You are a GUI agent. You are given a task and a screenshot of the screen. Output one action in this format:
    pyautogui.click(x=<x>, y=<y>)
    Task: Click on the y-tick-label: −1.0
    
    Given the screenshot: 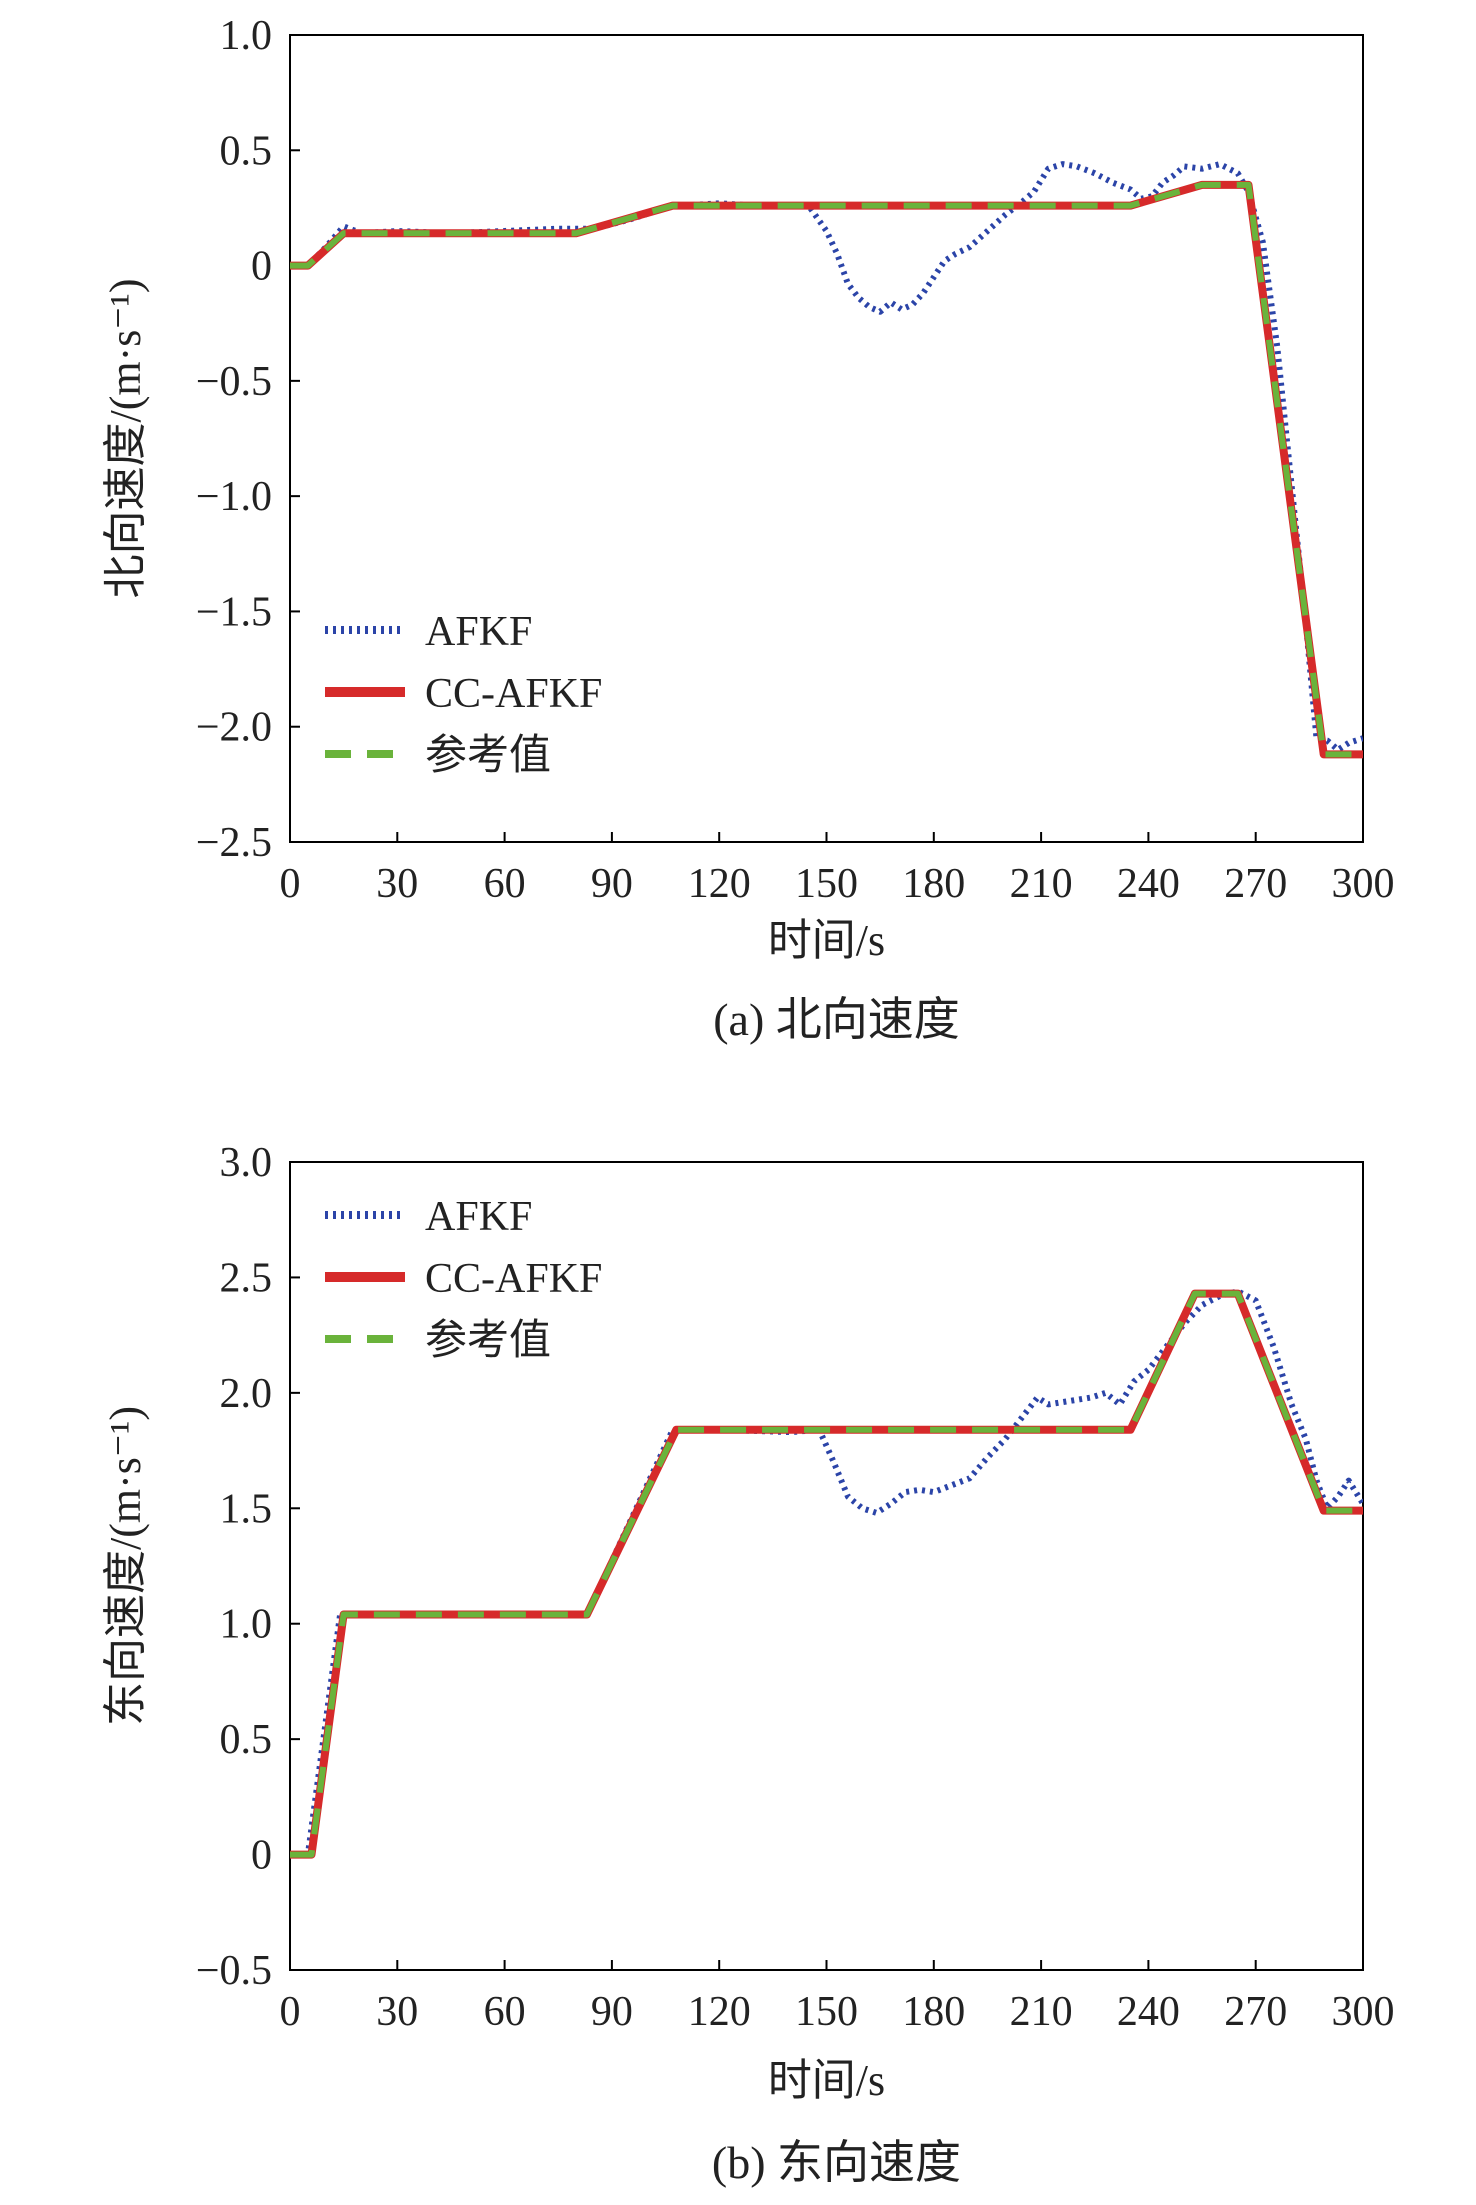 What is the action you would take?
    pyautogui.click(x=234, y=497)
    